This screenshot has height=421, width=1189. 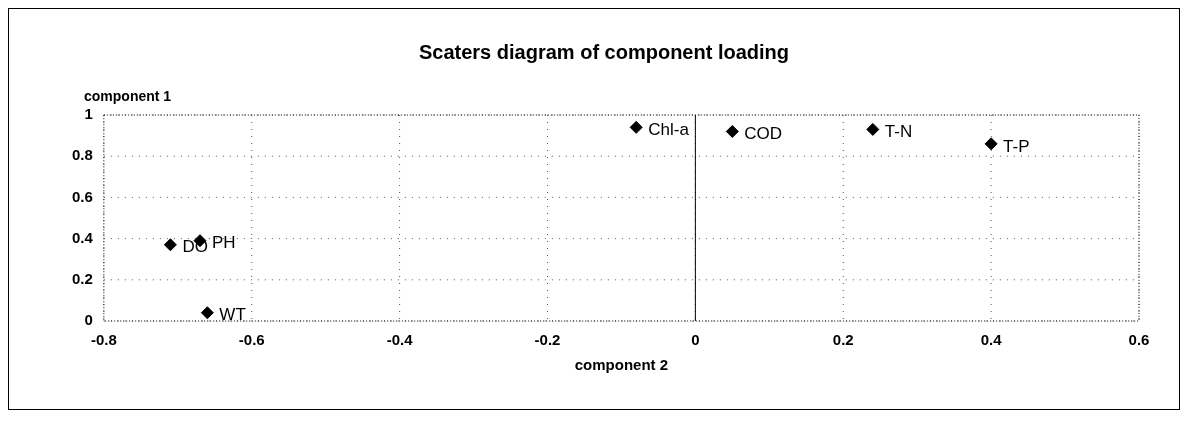 What do you see at coordinates (232, 315) in the screenshot?
I see `annotation: WT` at bounding box center [232, 315].